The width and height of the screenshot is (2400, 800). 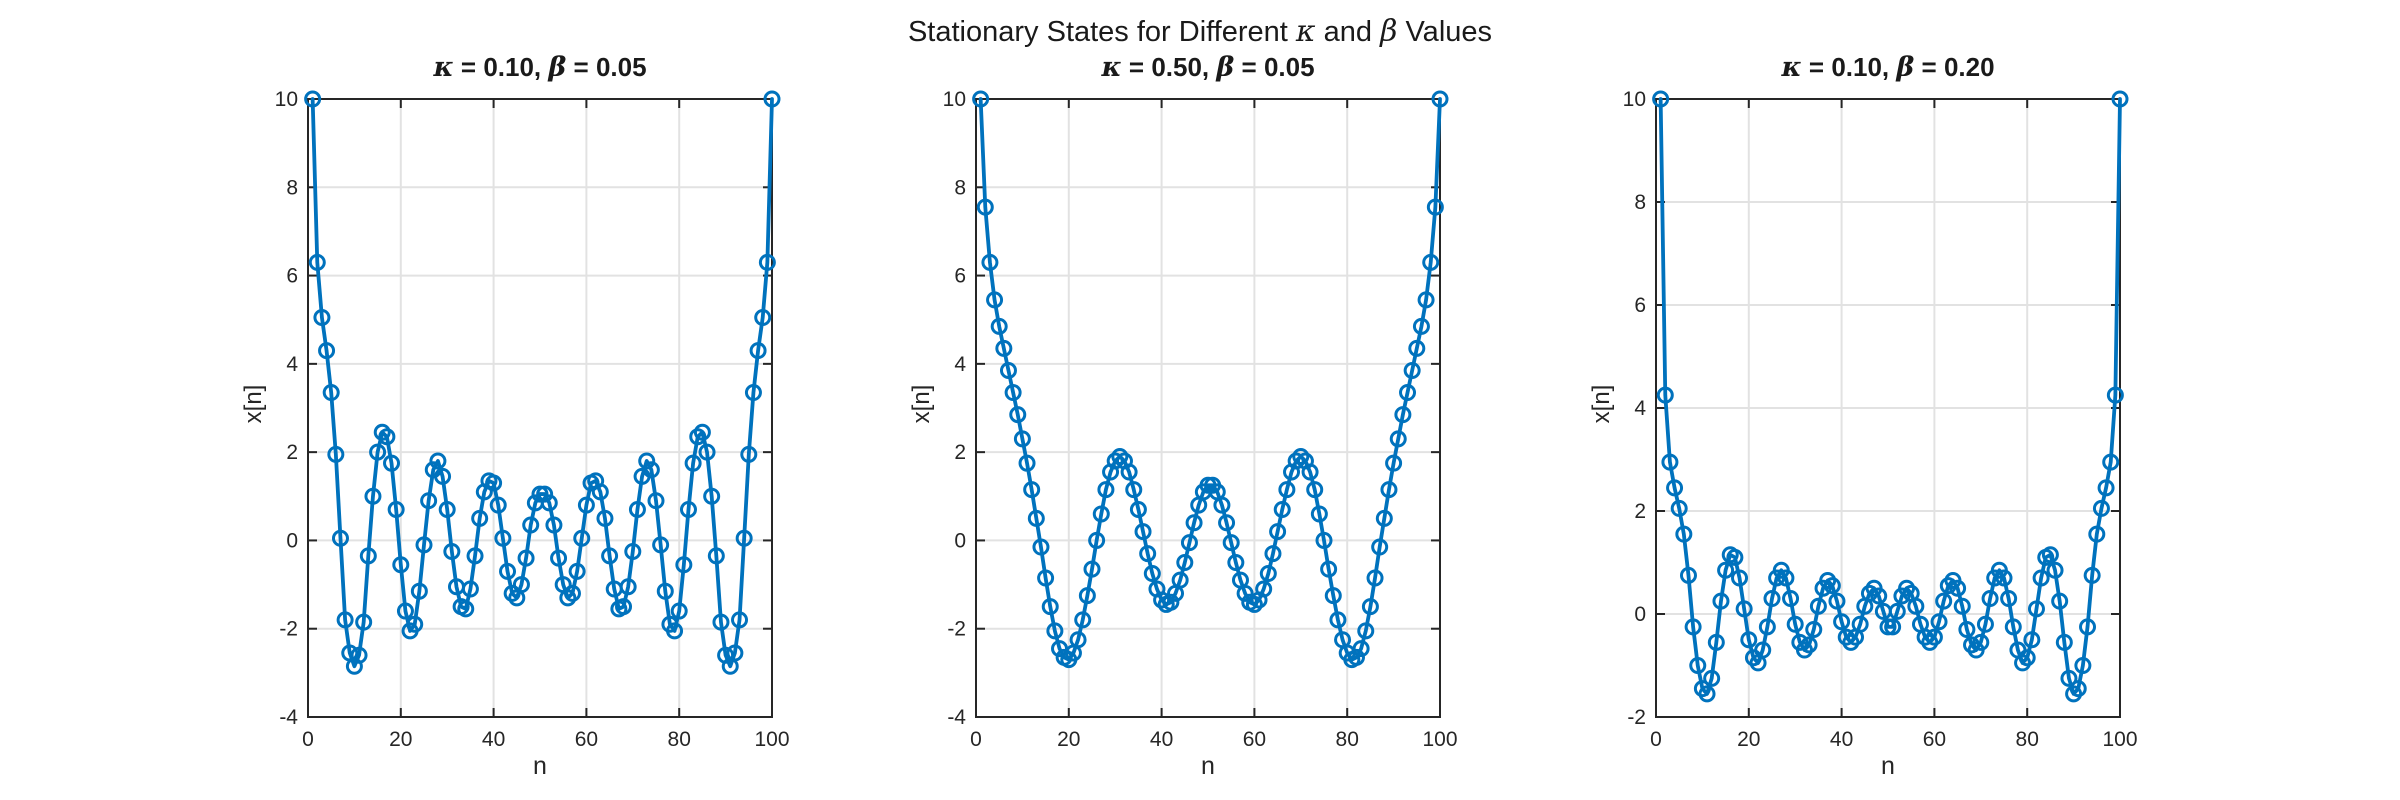 I want to click on x-tick-label: 20, so click(x=1748, y=739).